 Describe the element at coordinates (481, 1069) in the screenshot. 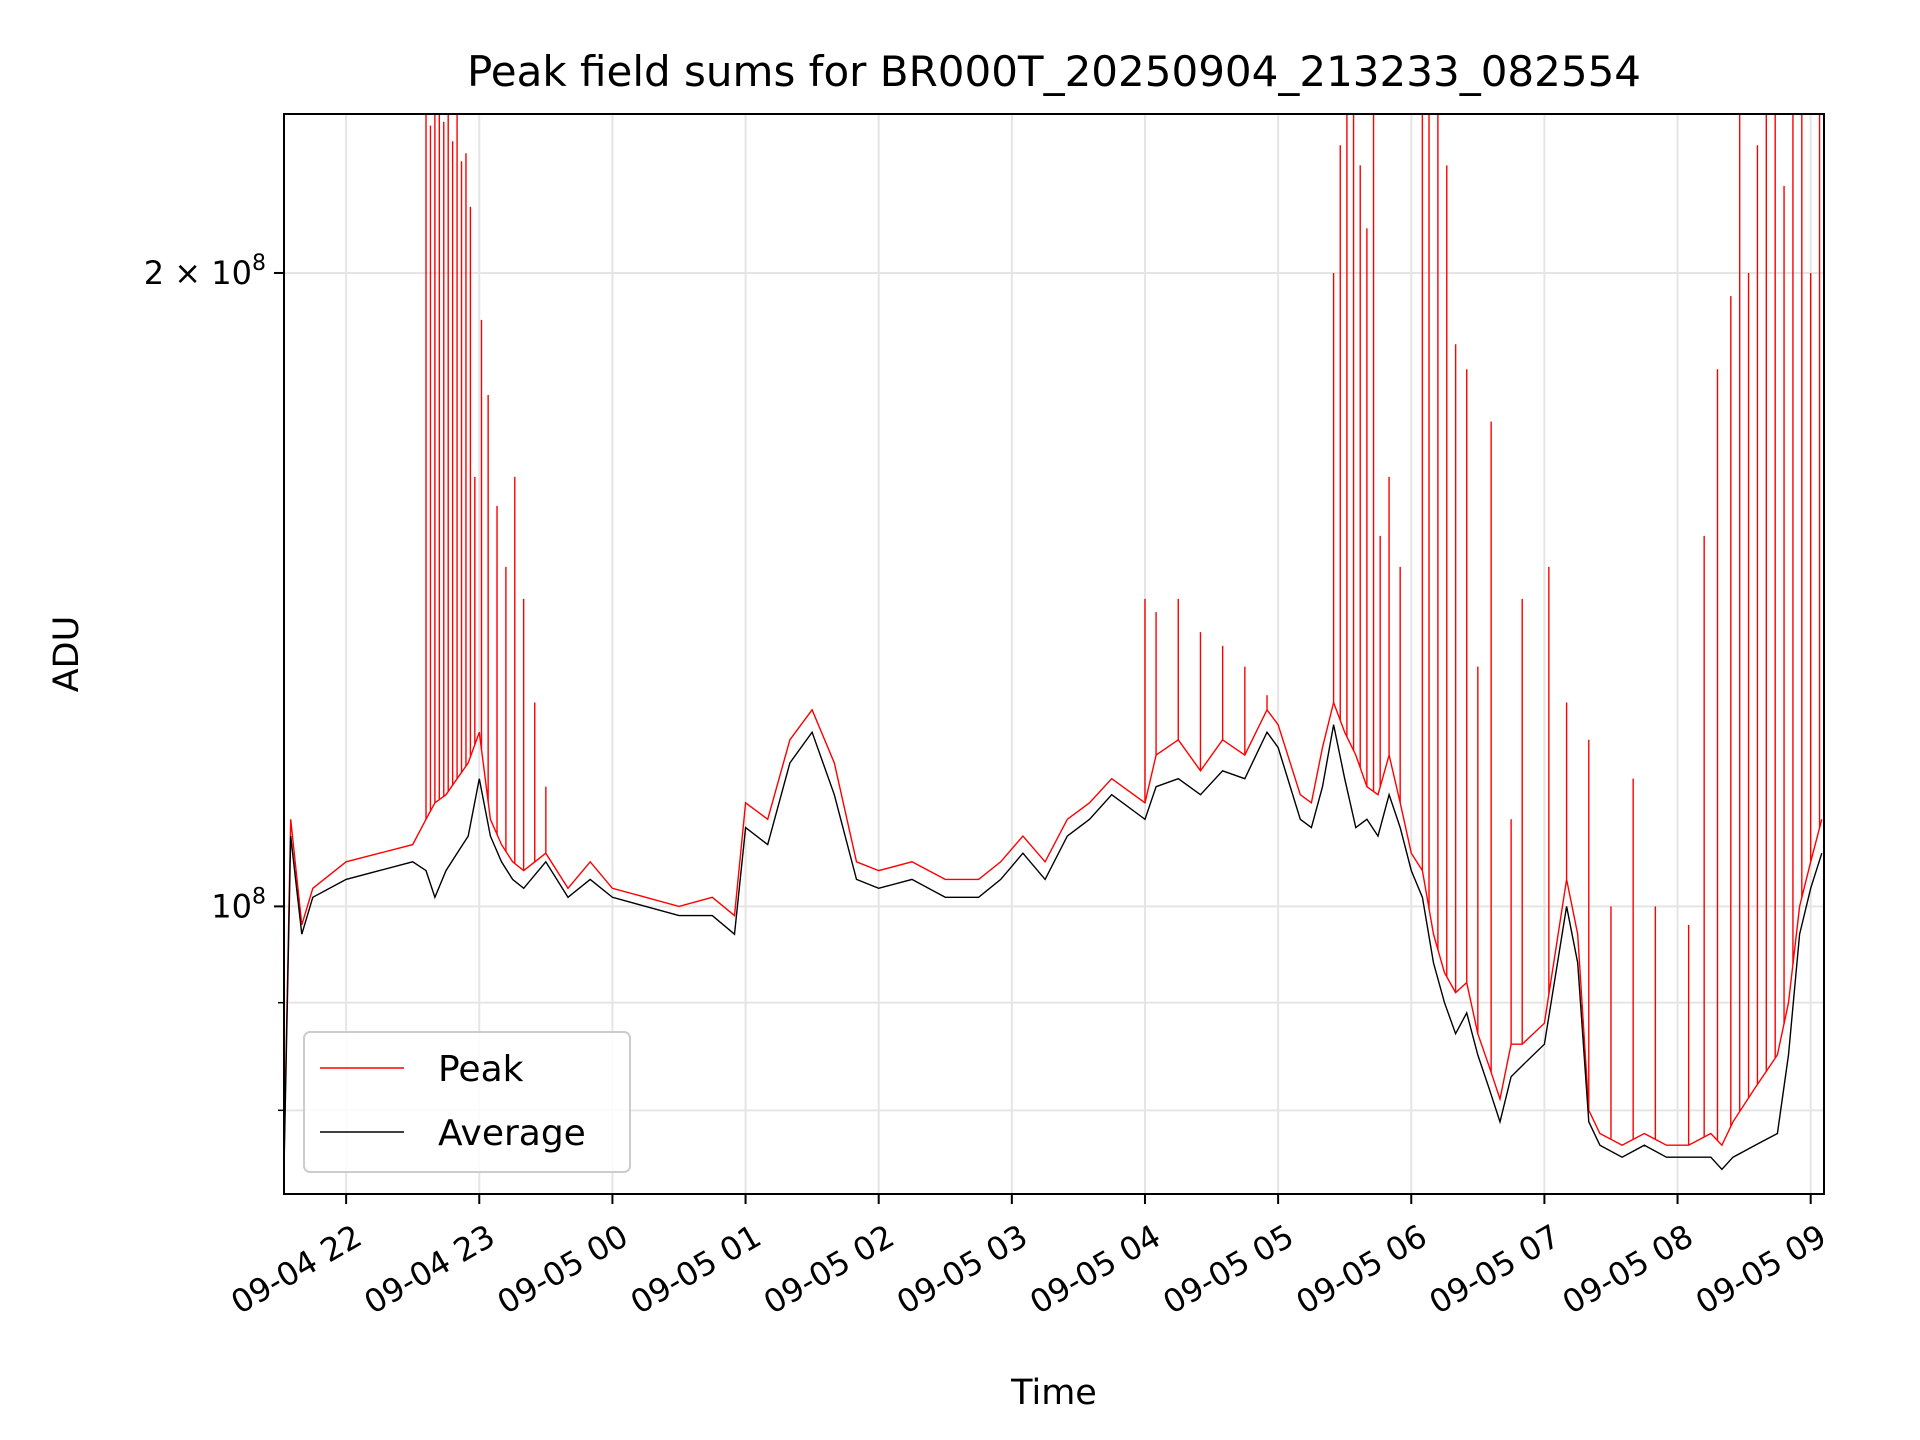

I see `legend-label-peak: Peak` at that location.